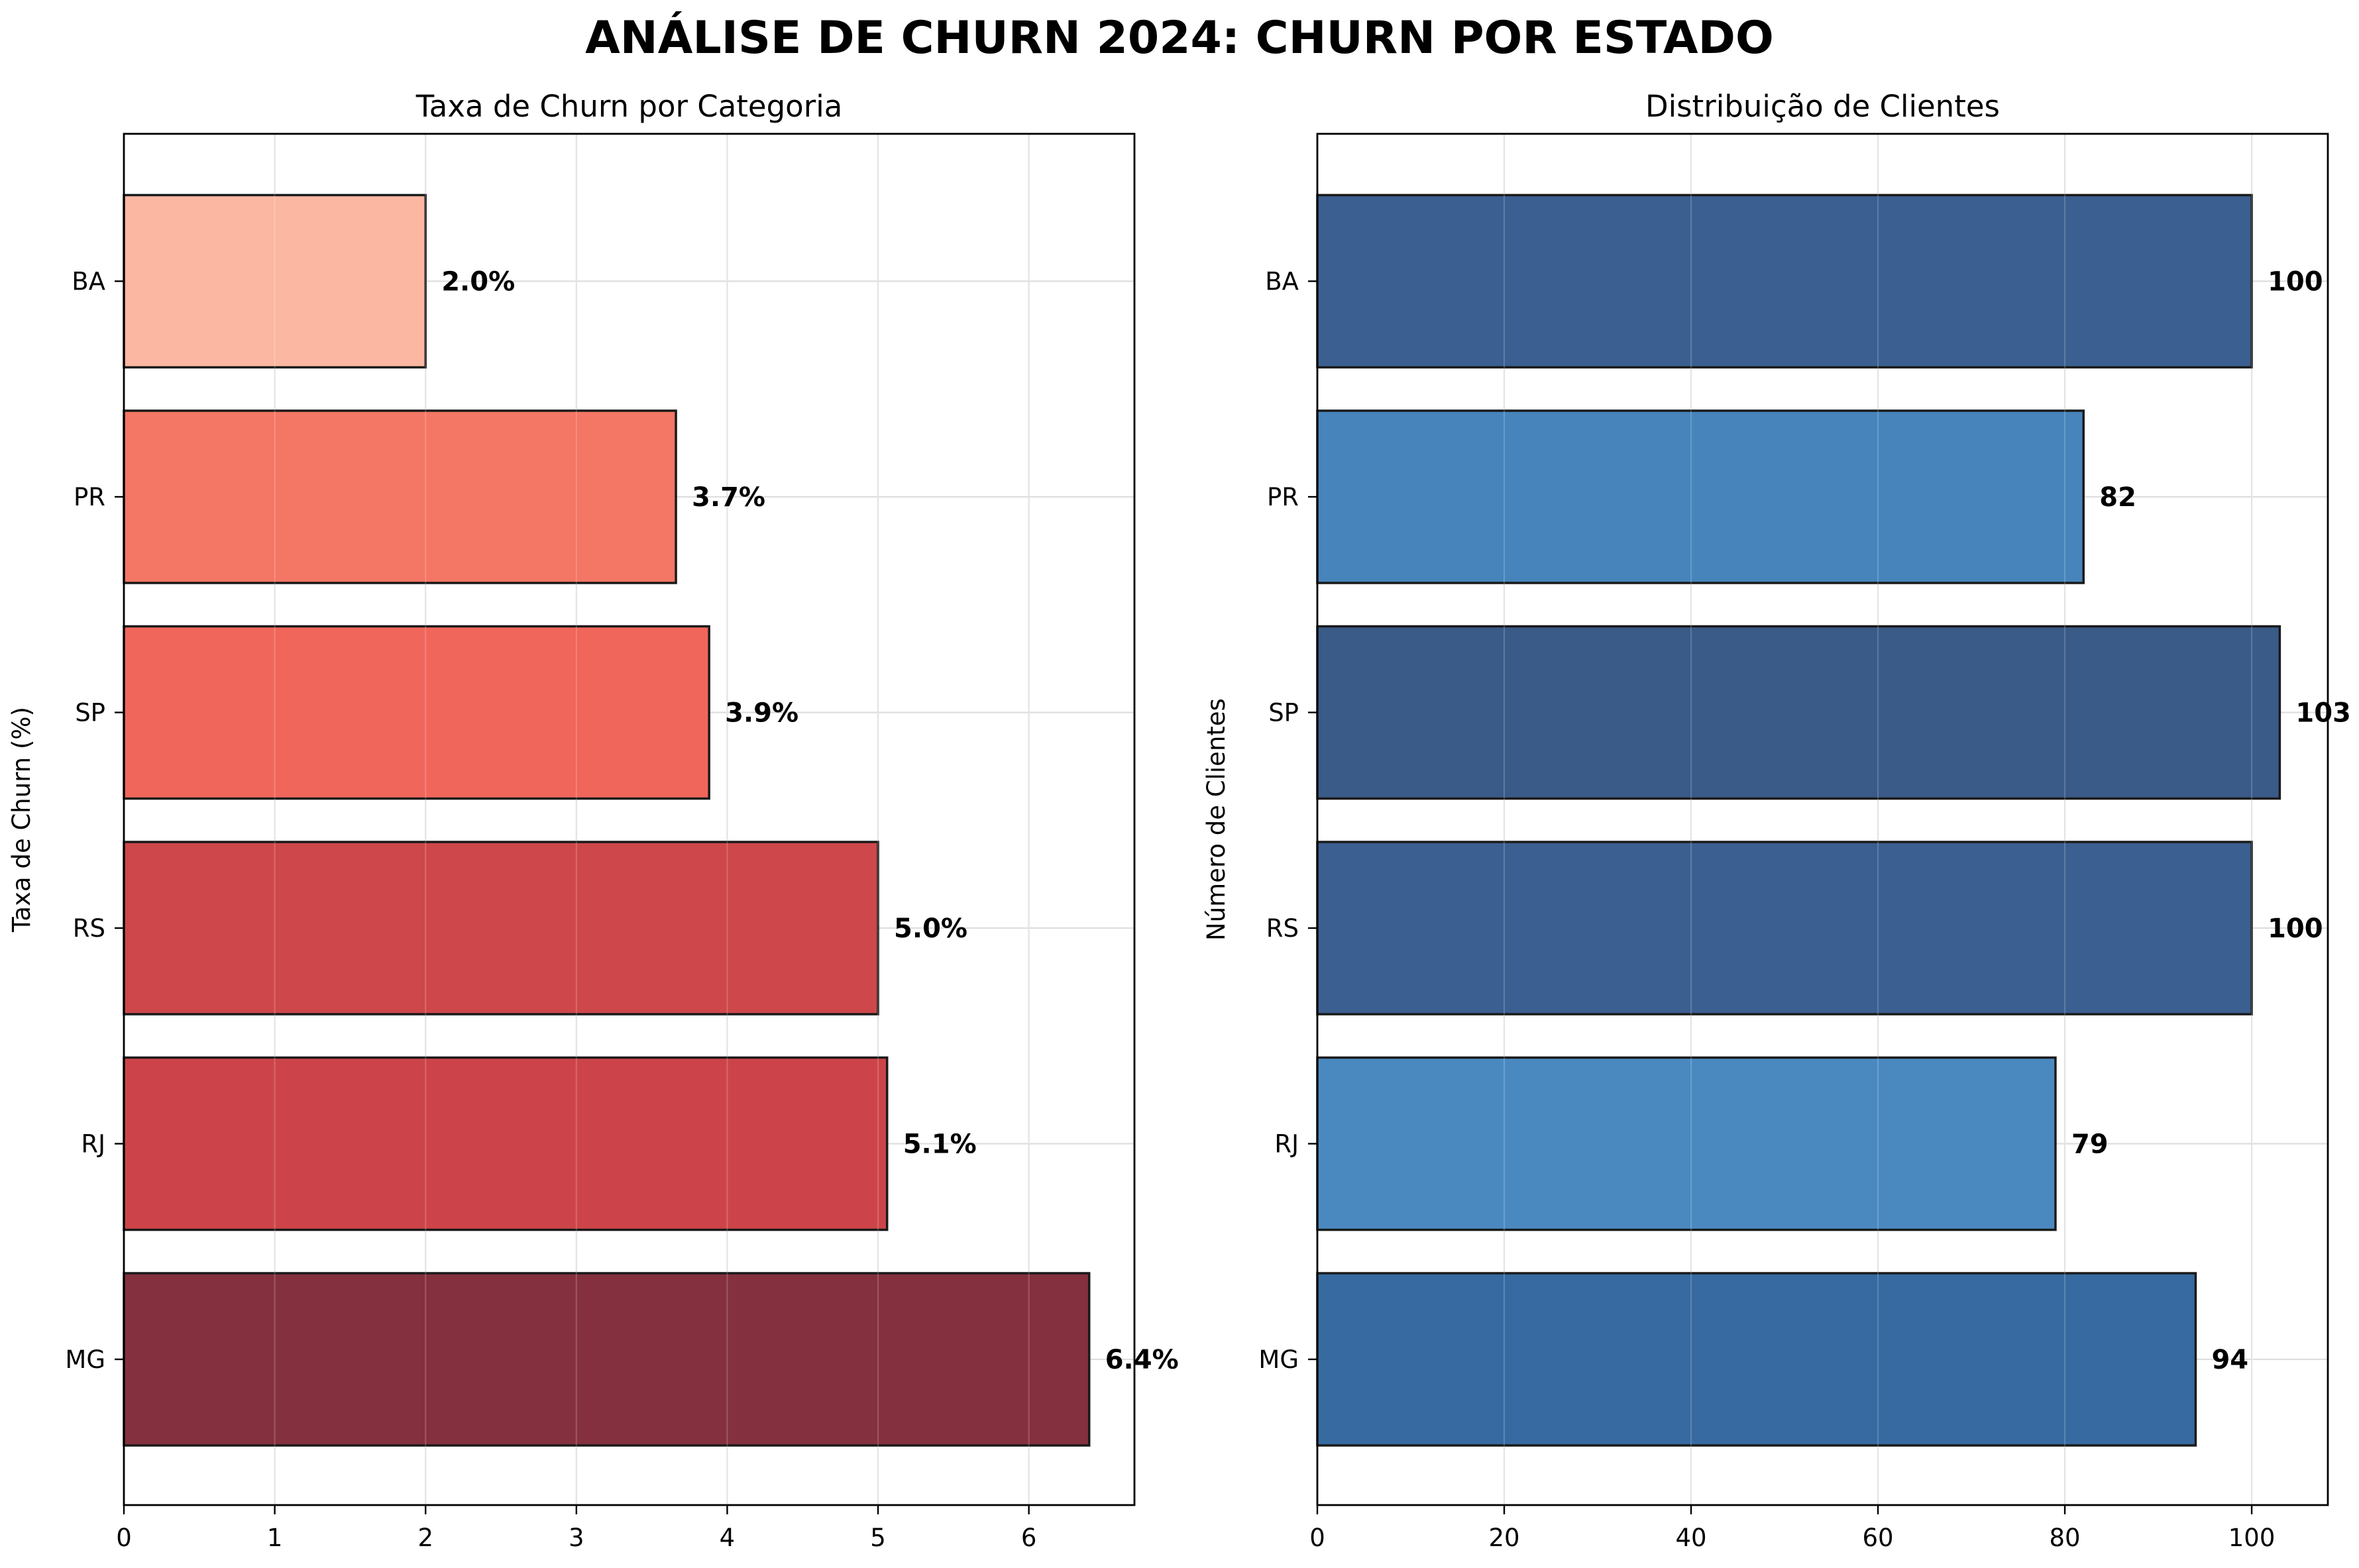 This screenshot has height=1568, width=2359. Describe the element at coordinates (576, 1538) in the screenshot. I see `x-tick-label: 3` at that location.